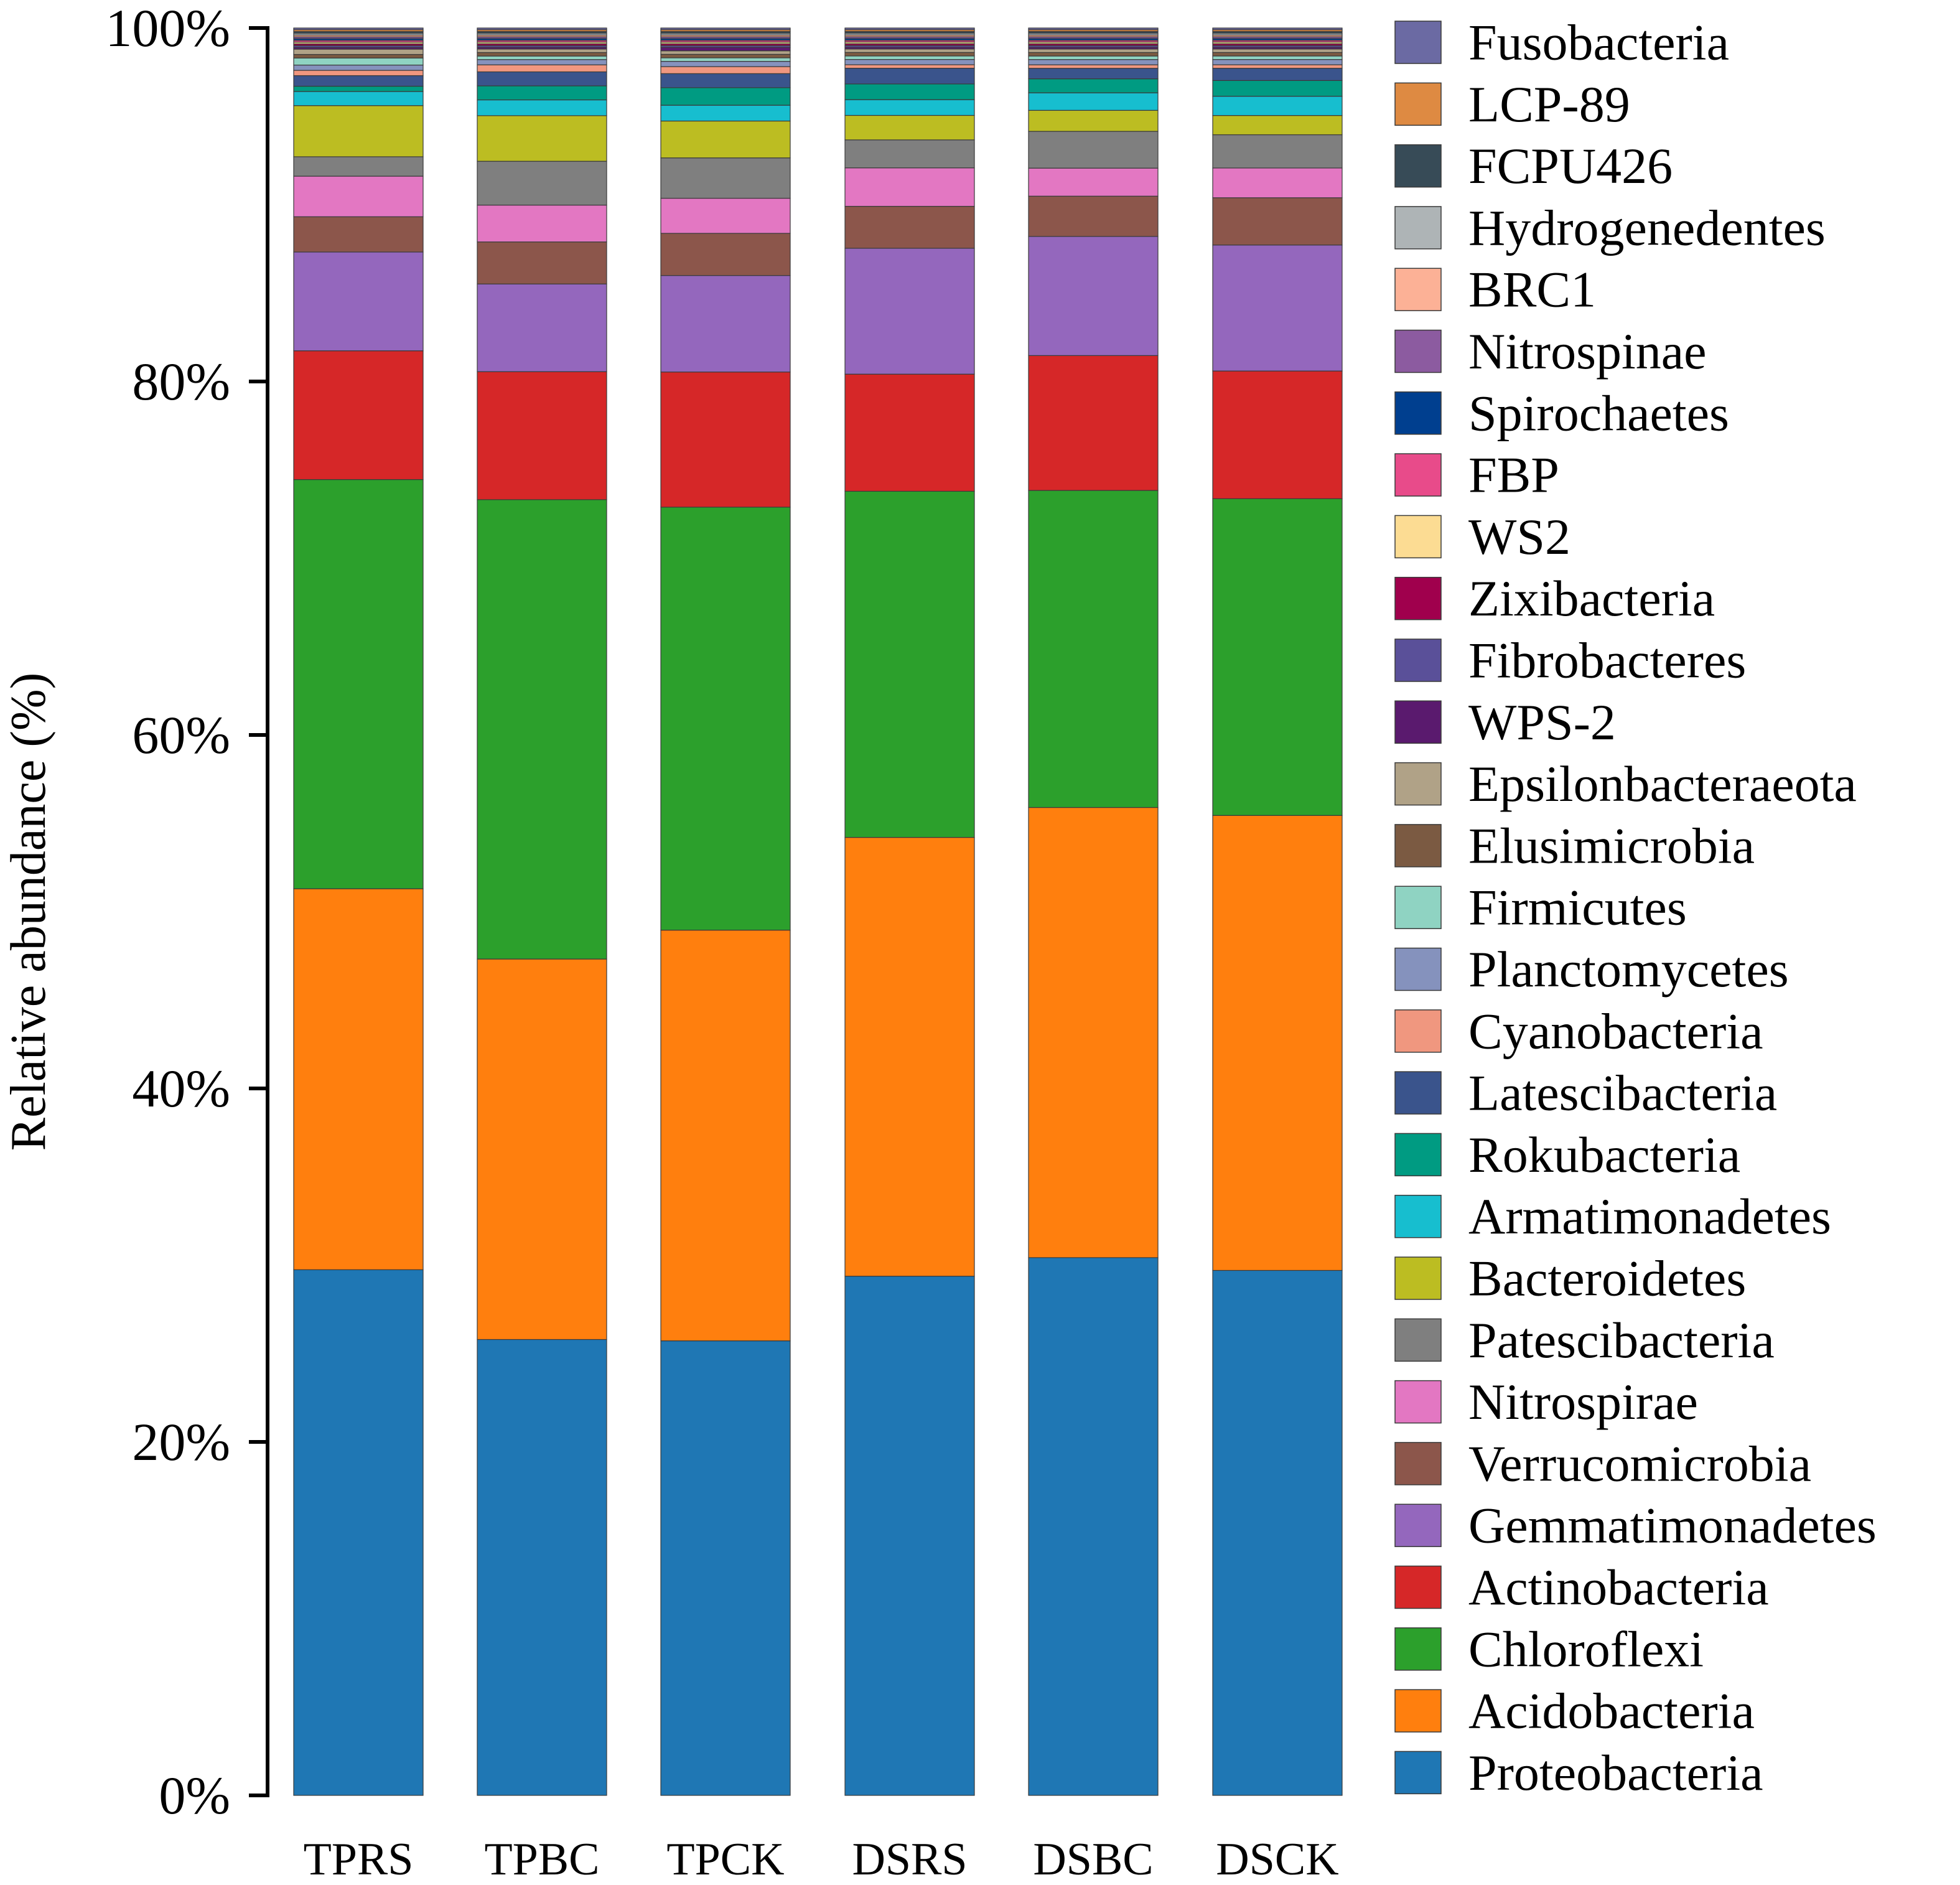  I want to click on bar-segment-bacteroidetes-dsrs, so click(910, 128).